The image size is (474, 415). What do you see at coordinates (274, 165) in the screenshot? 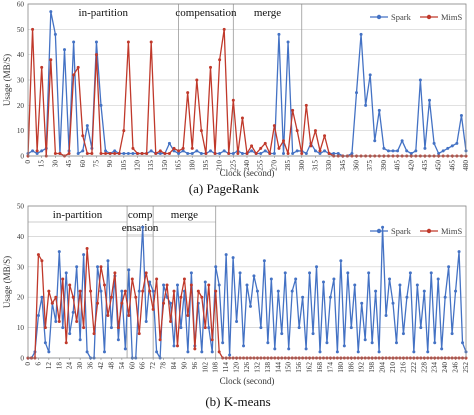
I see `x-tick-label: 270` at bounding box center [274, 165].